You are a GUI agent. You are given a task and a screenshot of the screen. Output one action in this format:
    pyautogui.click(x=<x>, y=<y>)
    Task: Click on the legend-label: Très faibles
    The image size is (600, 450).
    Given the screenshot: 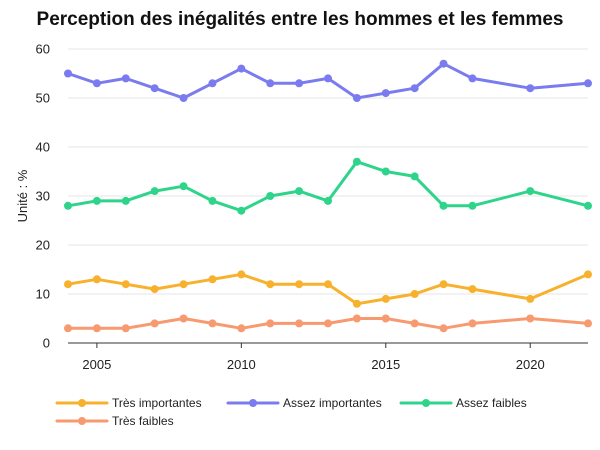 What is the action you would take?
    pyautogui.click(x=143, y=421)
    